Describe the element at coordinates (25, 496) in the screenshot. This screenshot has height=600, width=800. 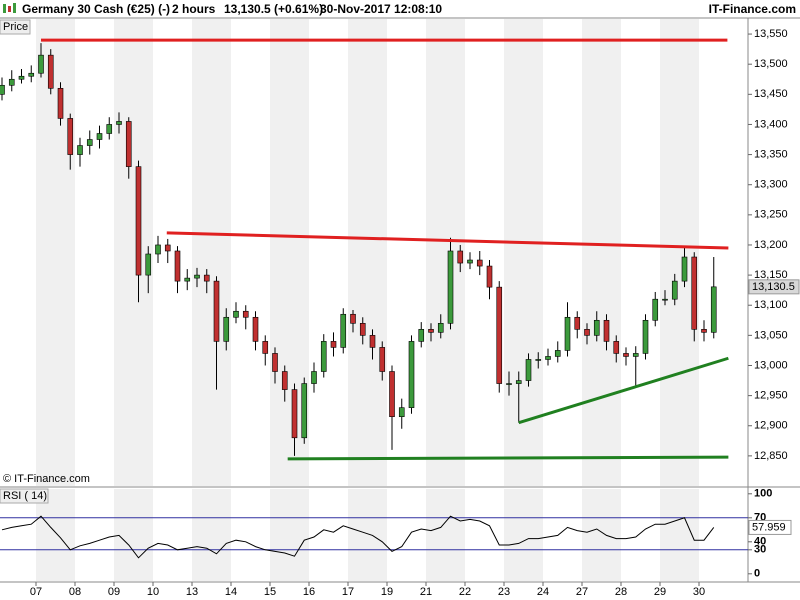
I see `panel-label: RSI ( 14)` at that location.